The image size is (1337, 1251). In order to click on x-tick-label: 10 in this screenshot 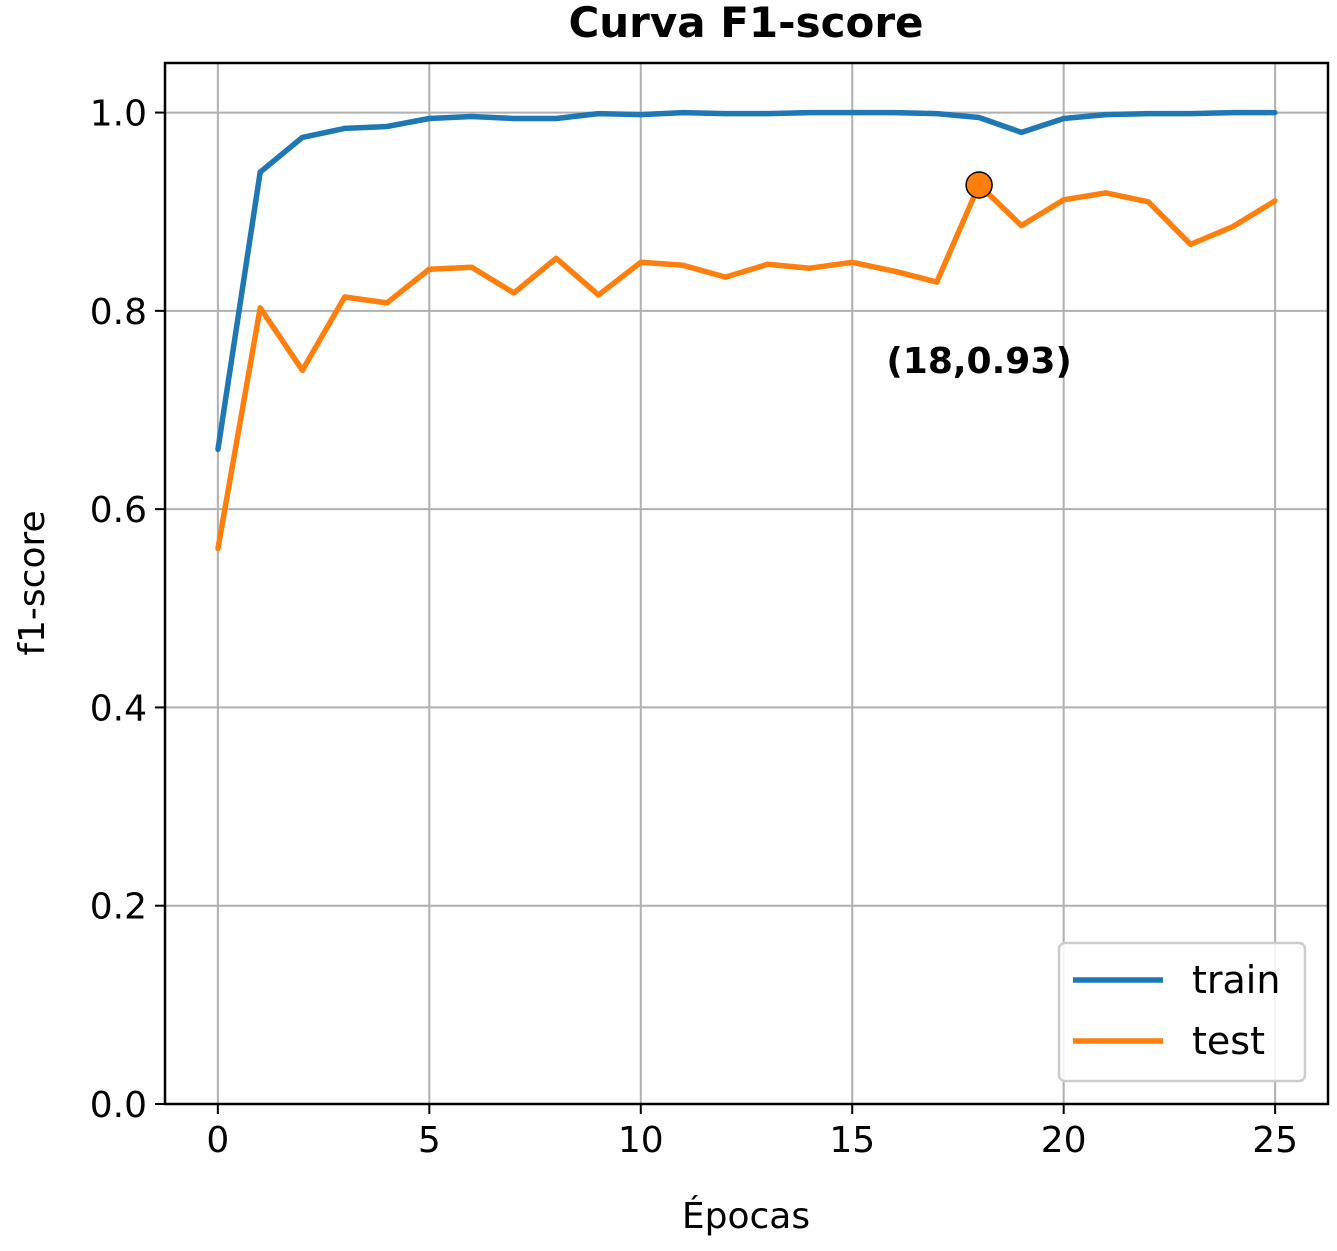, I will do `click(641, 1140)`.